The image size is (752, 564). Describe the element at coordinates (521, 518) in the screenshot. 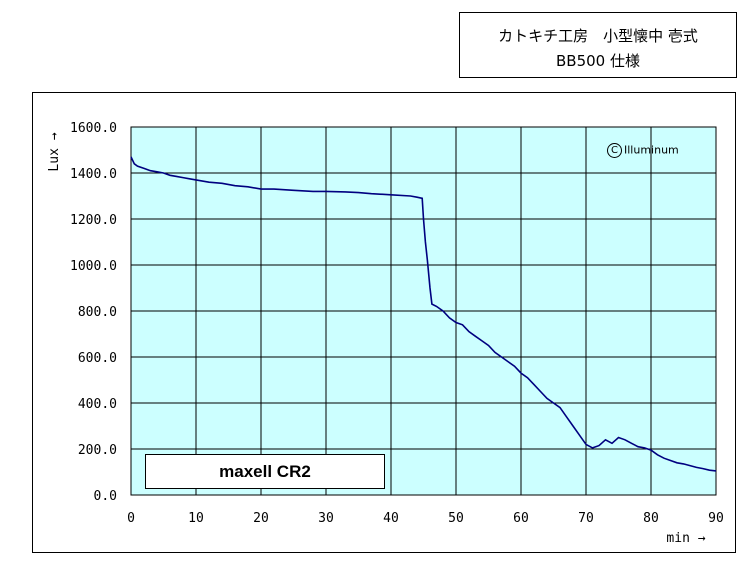

I see `x-tick-label: 60` at that location.